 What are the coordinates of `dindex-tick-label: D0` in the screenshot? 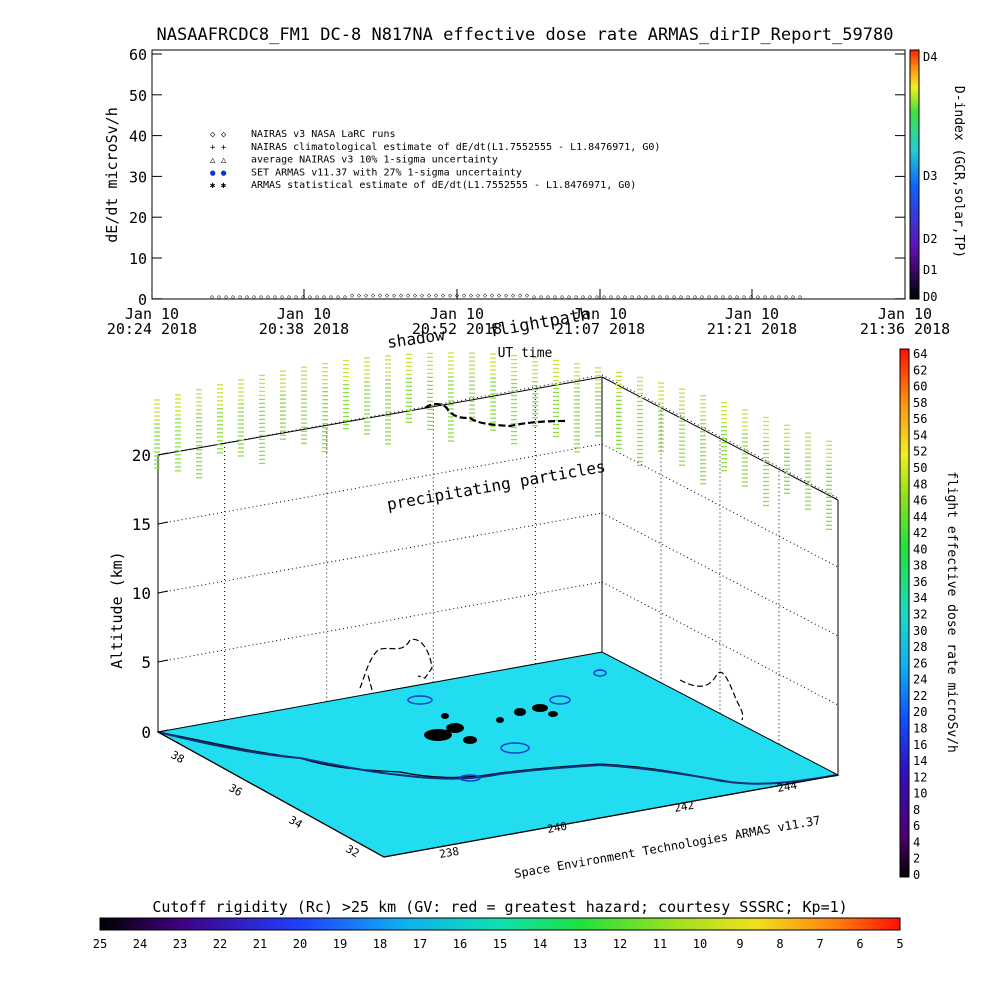 It's located at (930, 297).